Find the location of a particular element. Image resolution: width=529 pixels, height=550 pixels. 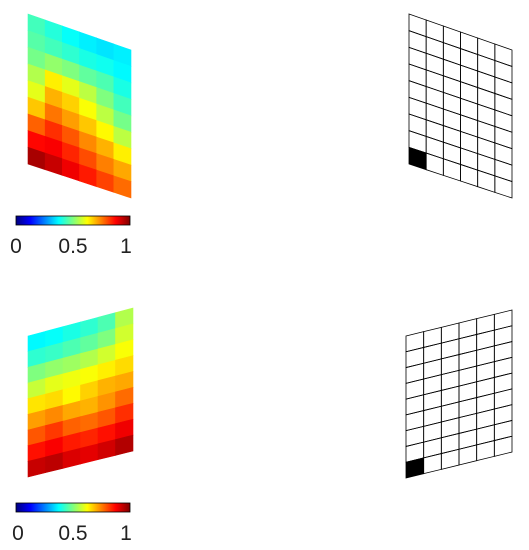

colorbar-bottom: 0 0.5 1 is located at coordinates (72, 523).